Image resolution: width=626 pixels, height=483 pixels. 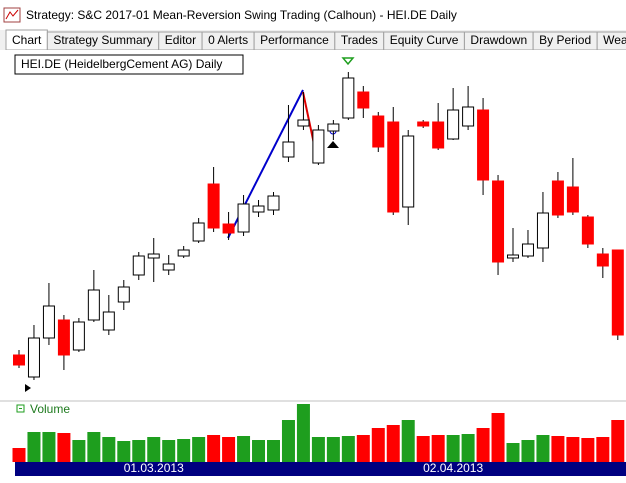 What do you see at coordinates (614, 40) in the screenshot?
I see `tab-label: WealthSignals 2` at bounding box center [614, 40].